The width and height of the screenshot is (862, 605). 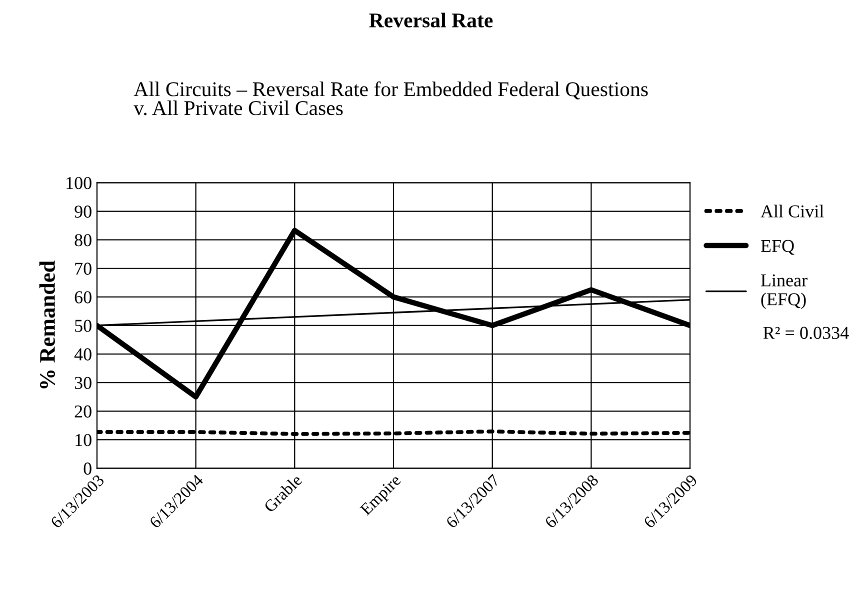 I want to click on y-tick-label: 80, so click(x=83, y=240).